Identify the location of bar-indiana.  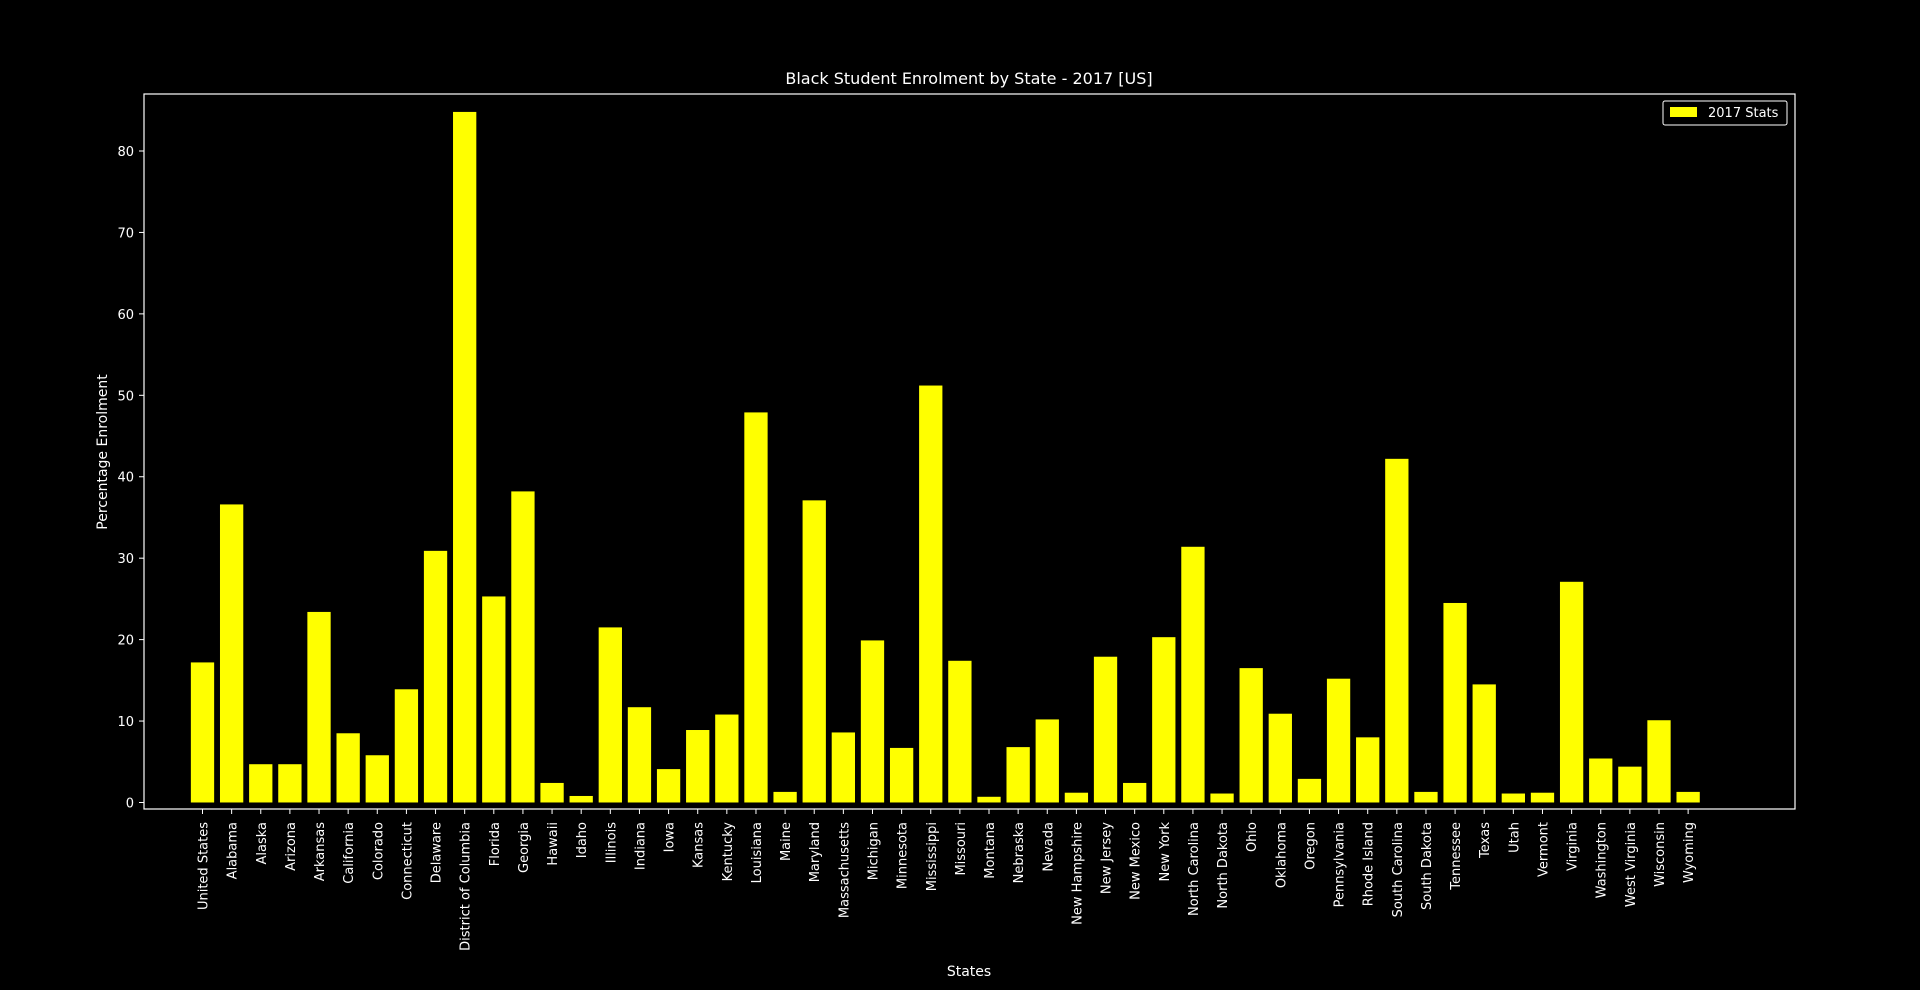
(639, 755).